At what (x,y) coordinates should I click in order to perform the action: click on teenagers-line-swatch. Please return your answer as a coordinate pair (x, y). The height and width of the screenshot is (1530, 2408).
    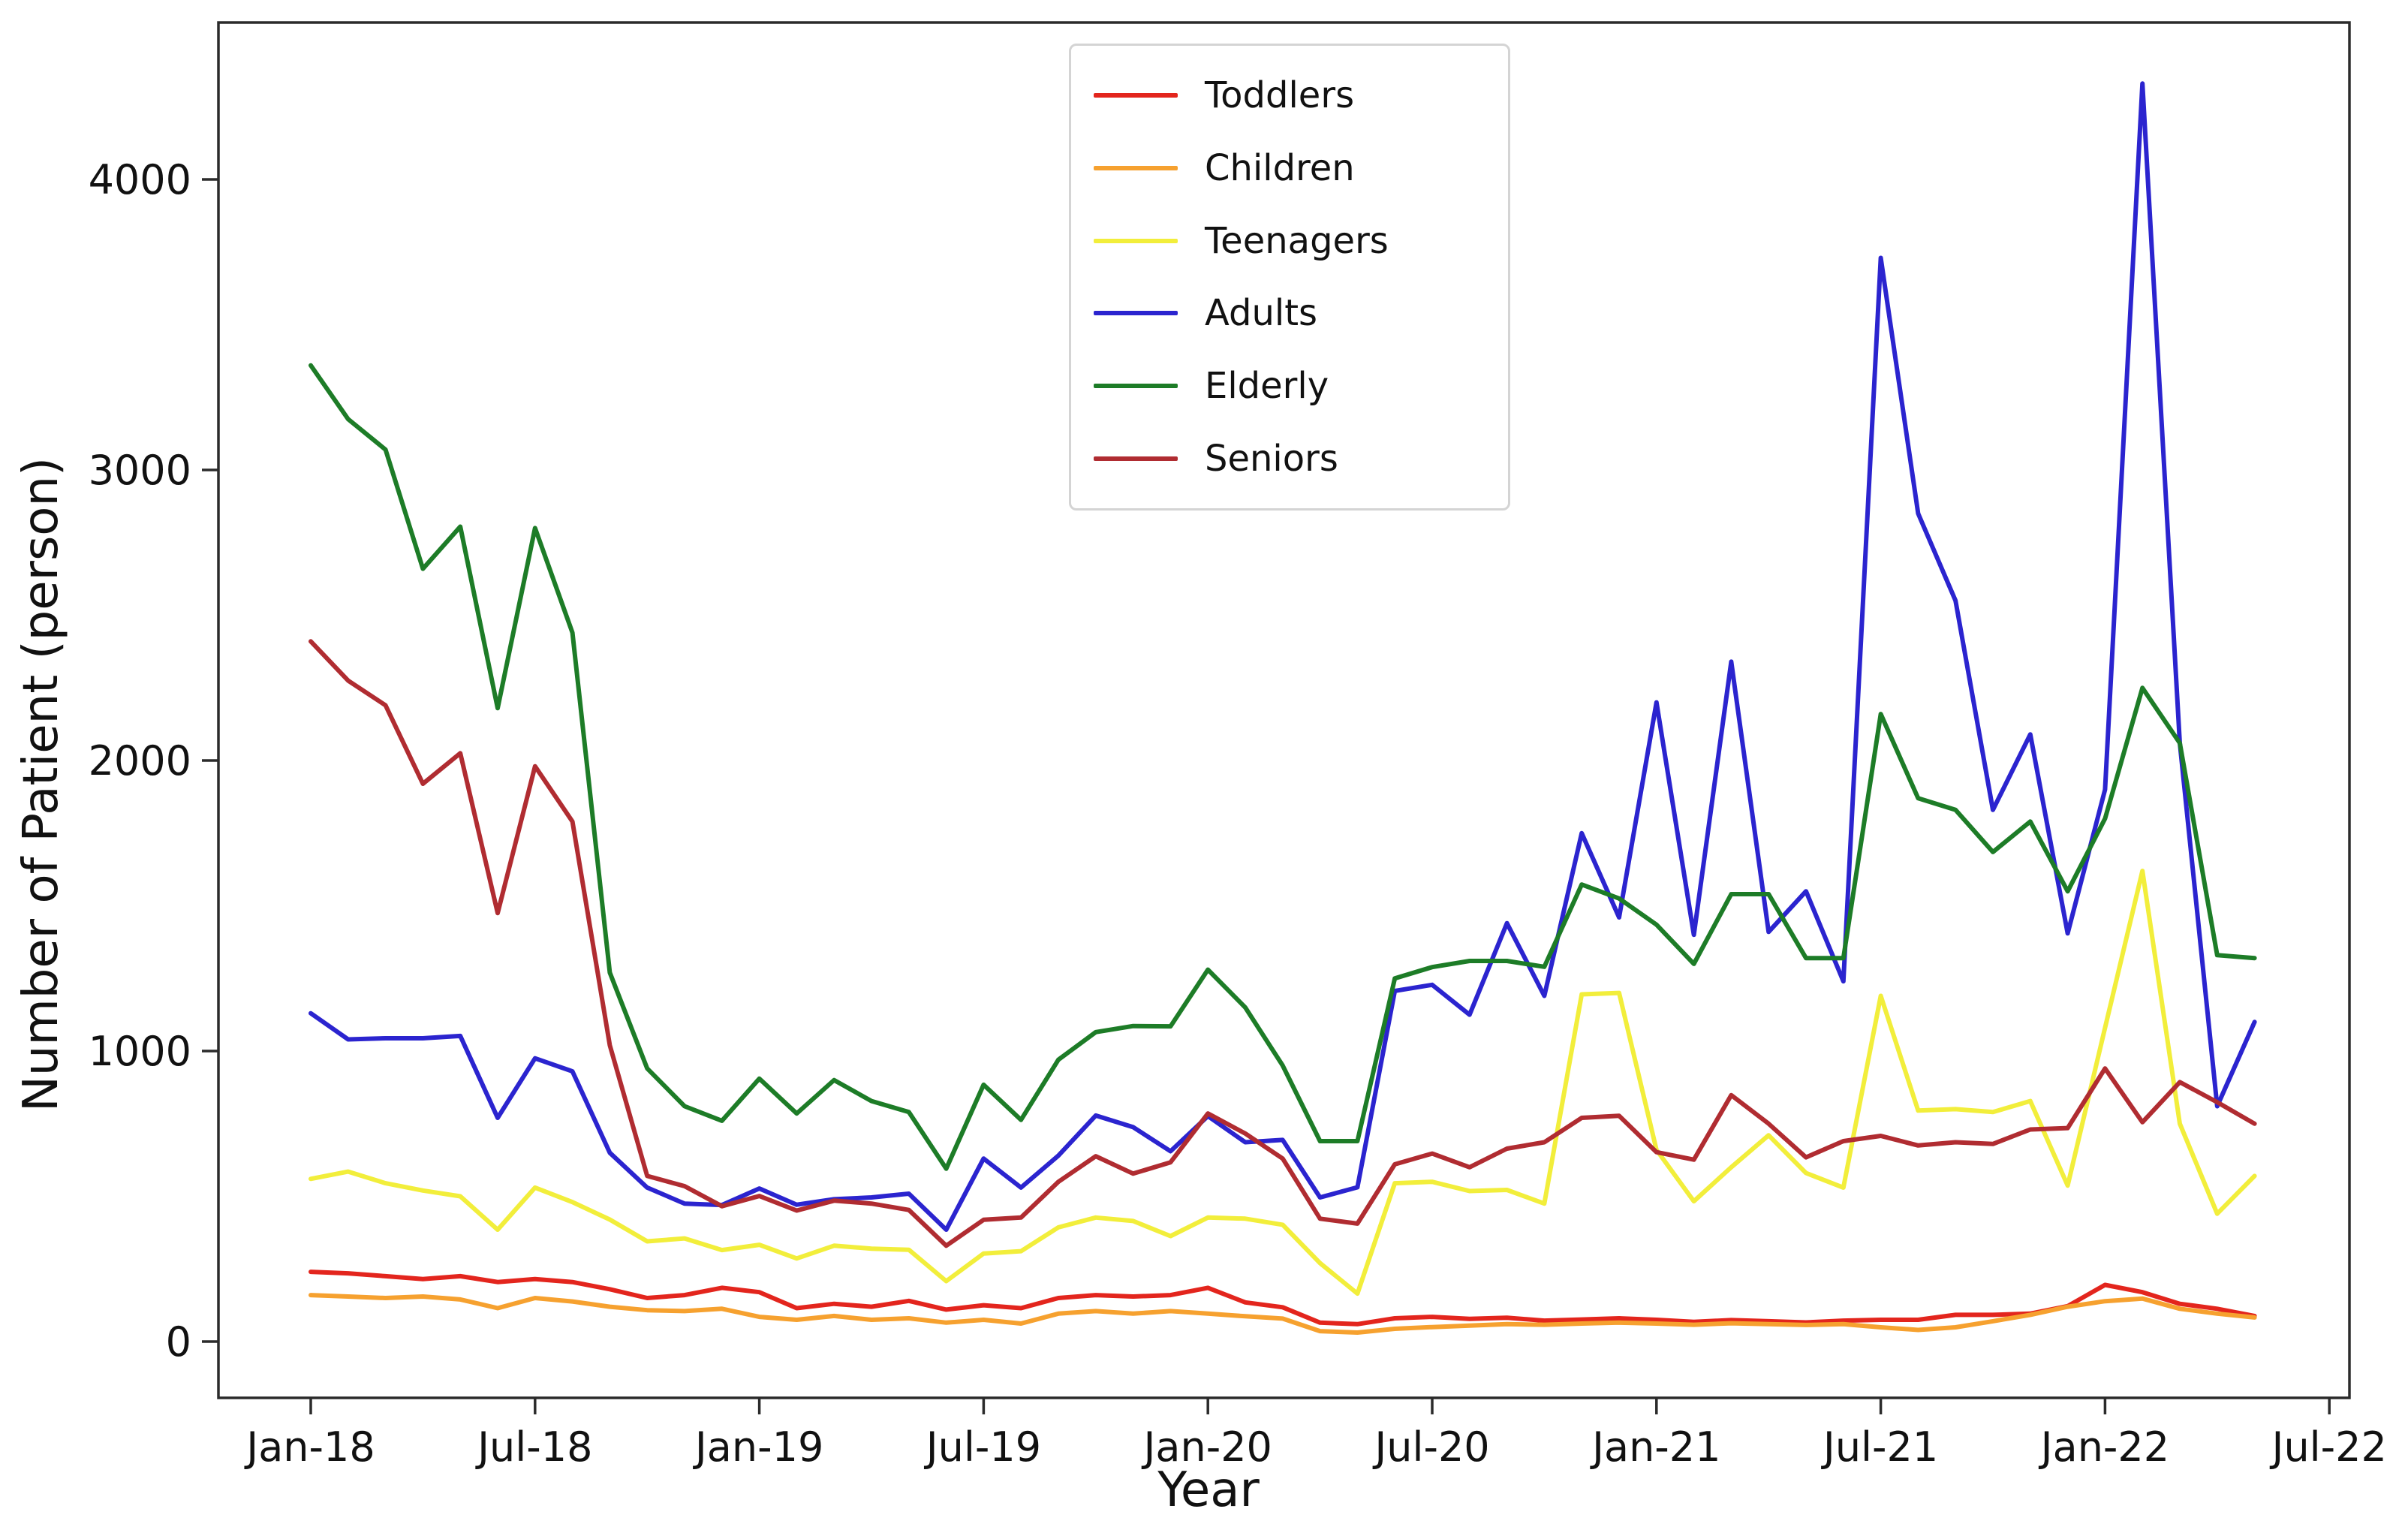
    Looking at the image, I should click on (1136, 240).